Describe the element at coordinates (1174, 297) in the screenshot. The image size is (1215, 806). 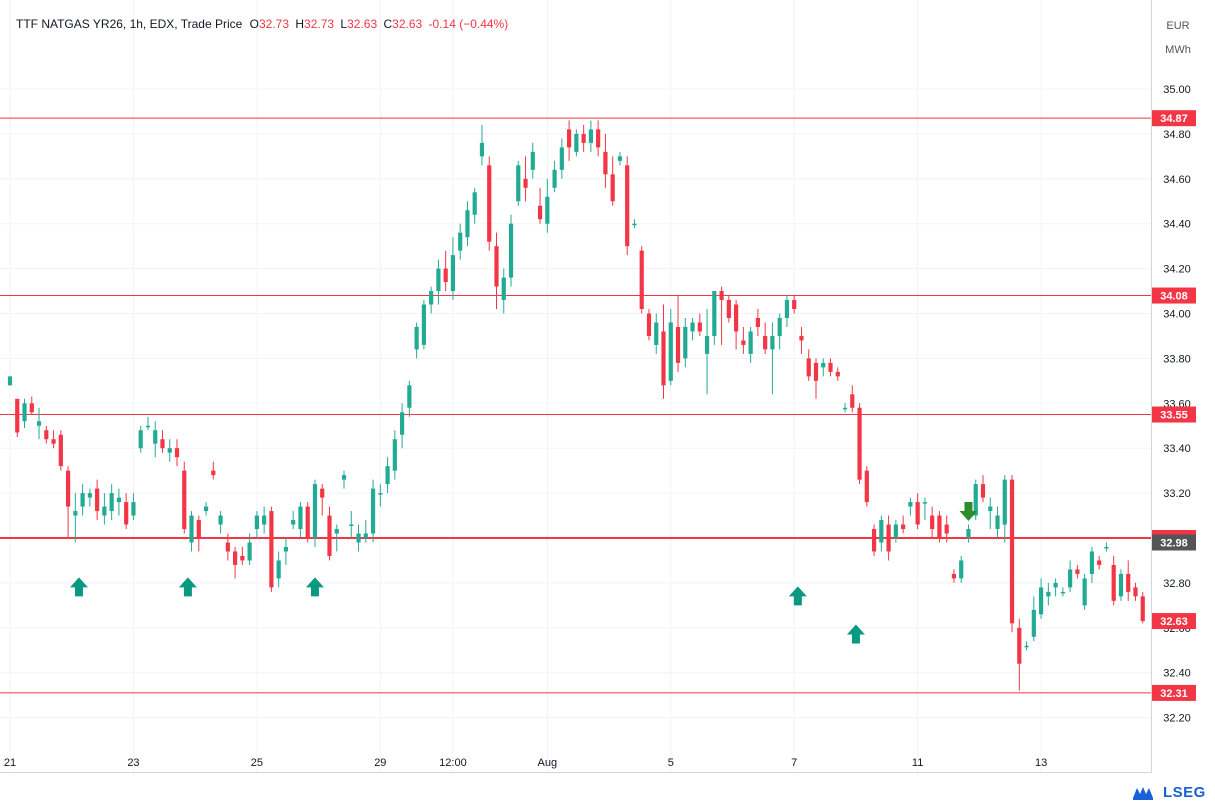
I see `level-tag: 34.08` at that location.